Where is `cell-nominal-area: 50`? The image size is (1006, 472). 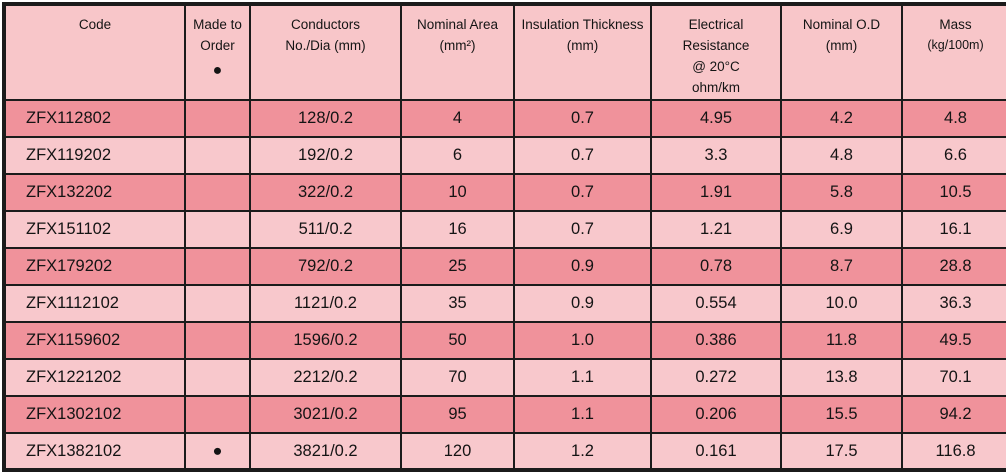
cell-nominal-area: 50 is located at coordinates (457, 340).